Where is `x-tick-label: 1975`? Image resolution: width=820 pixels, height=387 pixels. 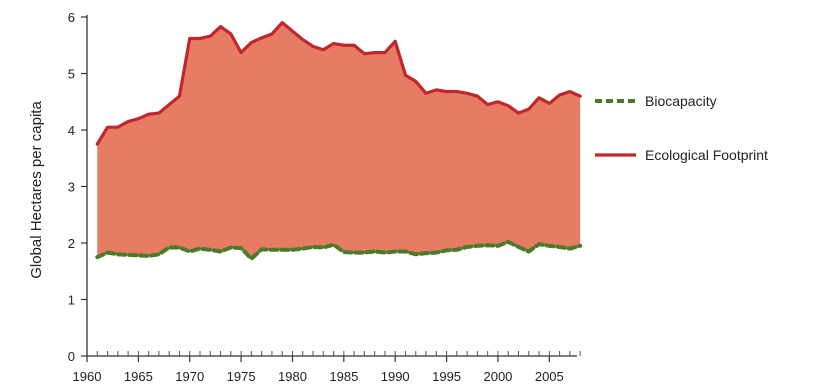
x-tick-label: 1975 is located at coordinates (241, 376).